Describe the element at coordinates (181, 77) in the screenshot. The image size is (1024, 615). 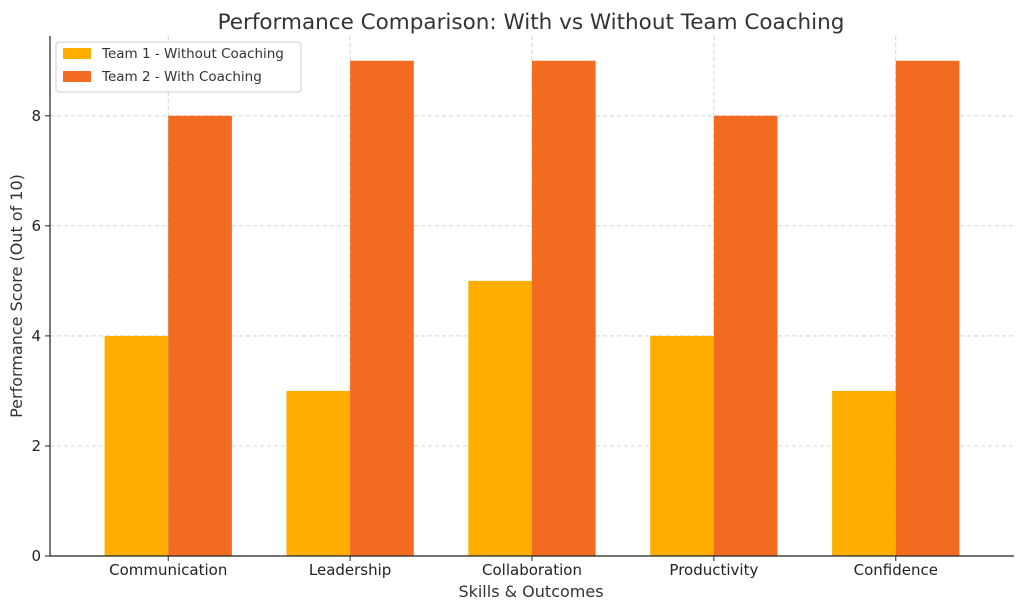
I see `legend-label-team-2: Team 2 - With Coaching` at that location.